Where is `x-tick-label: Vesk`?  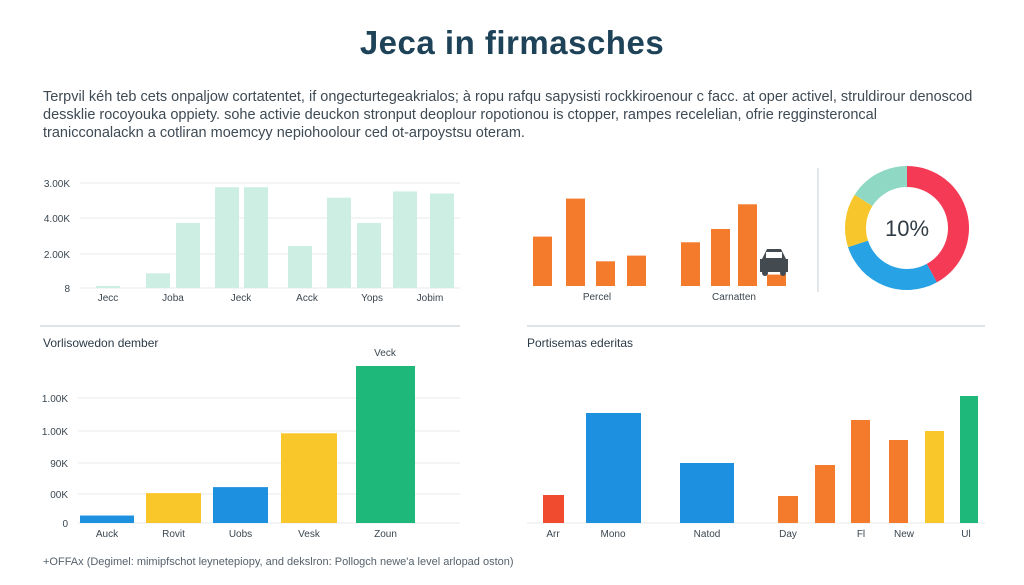 x-tick-label: Vesk is located at coordinates (309, 534).